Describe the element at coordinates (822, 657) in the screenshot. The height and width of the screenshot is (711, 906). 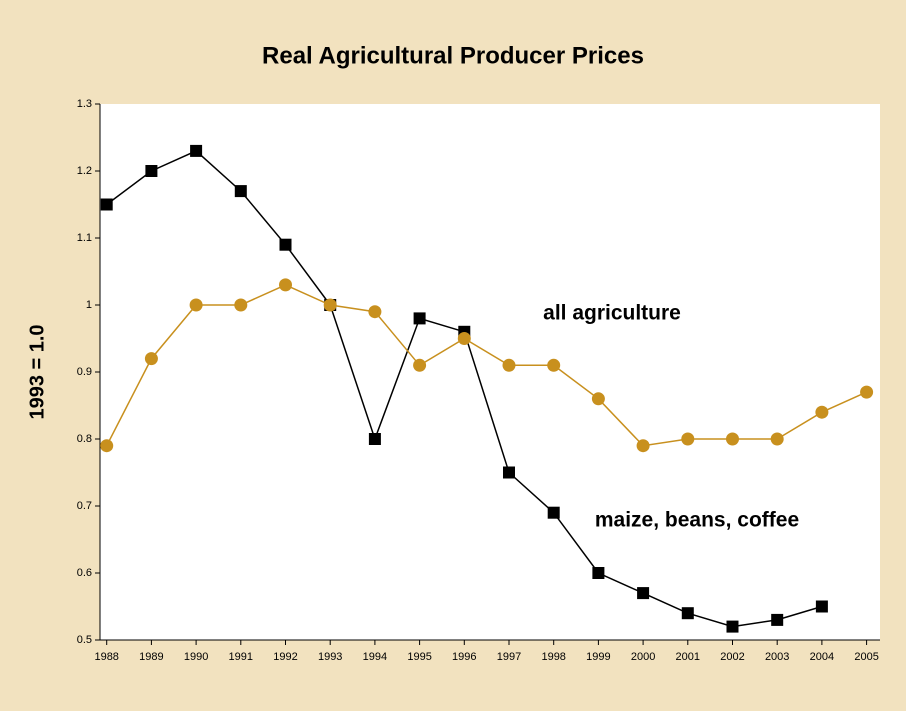
I see `x-tick-label: 2004` at that location.